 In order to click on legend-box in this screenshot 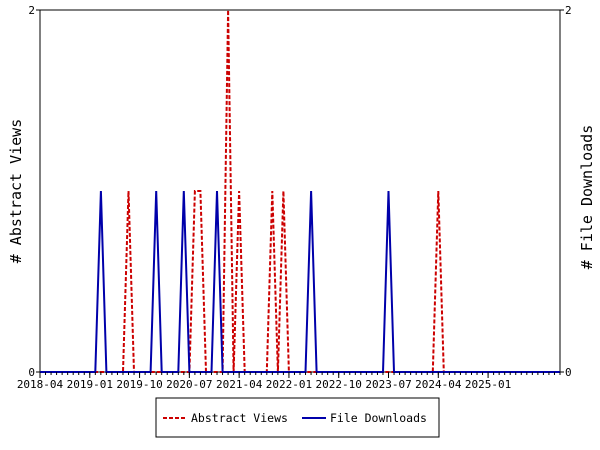, I will do `click(297, 417)`.